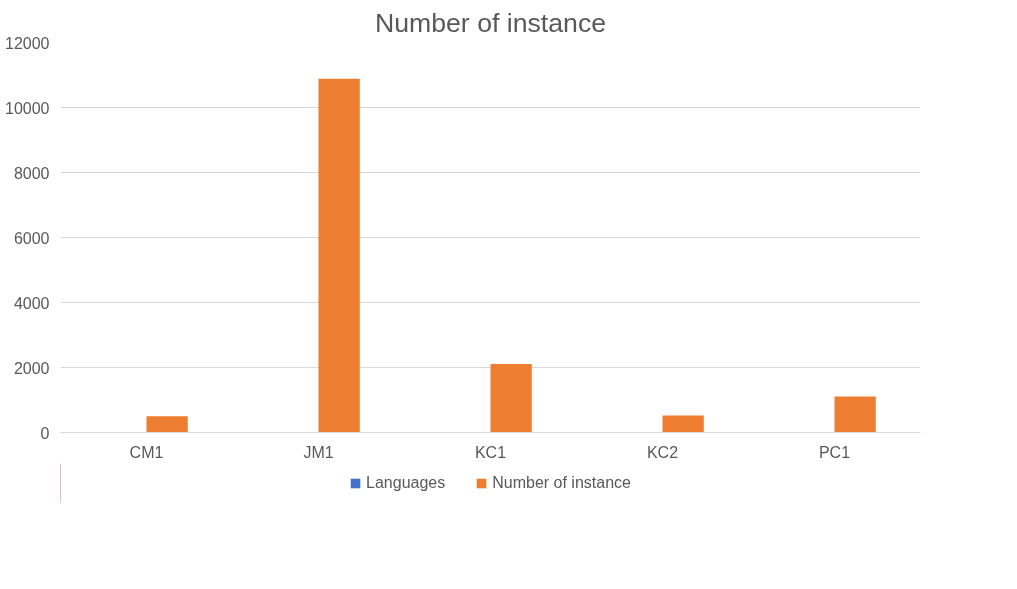 This screenshot has width=1017, height=589. I want to click on y-tick-label: 6000, so click(31, 238).